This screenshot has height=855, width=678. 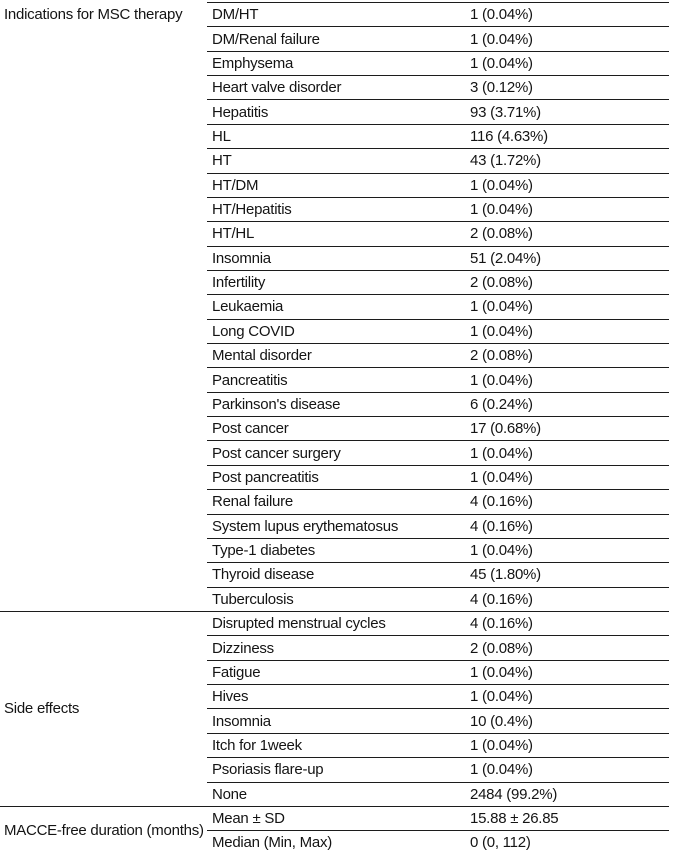 What do you see at coordinates (336, 647) in the screenshot?
I see `table-cell-item: Dizziness` at bounding box center [336, 647].